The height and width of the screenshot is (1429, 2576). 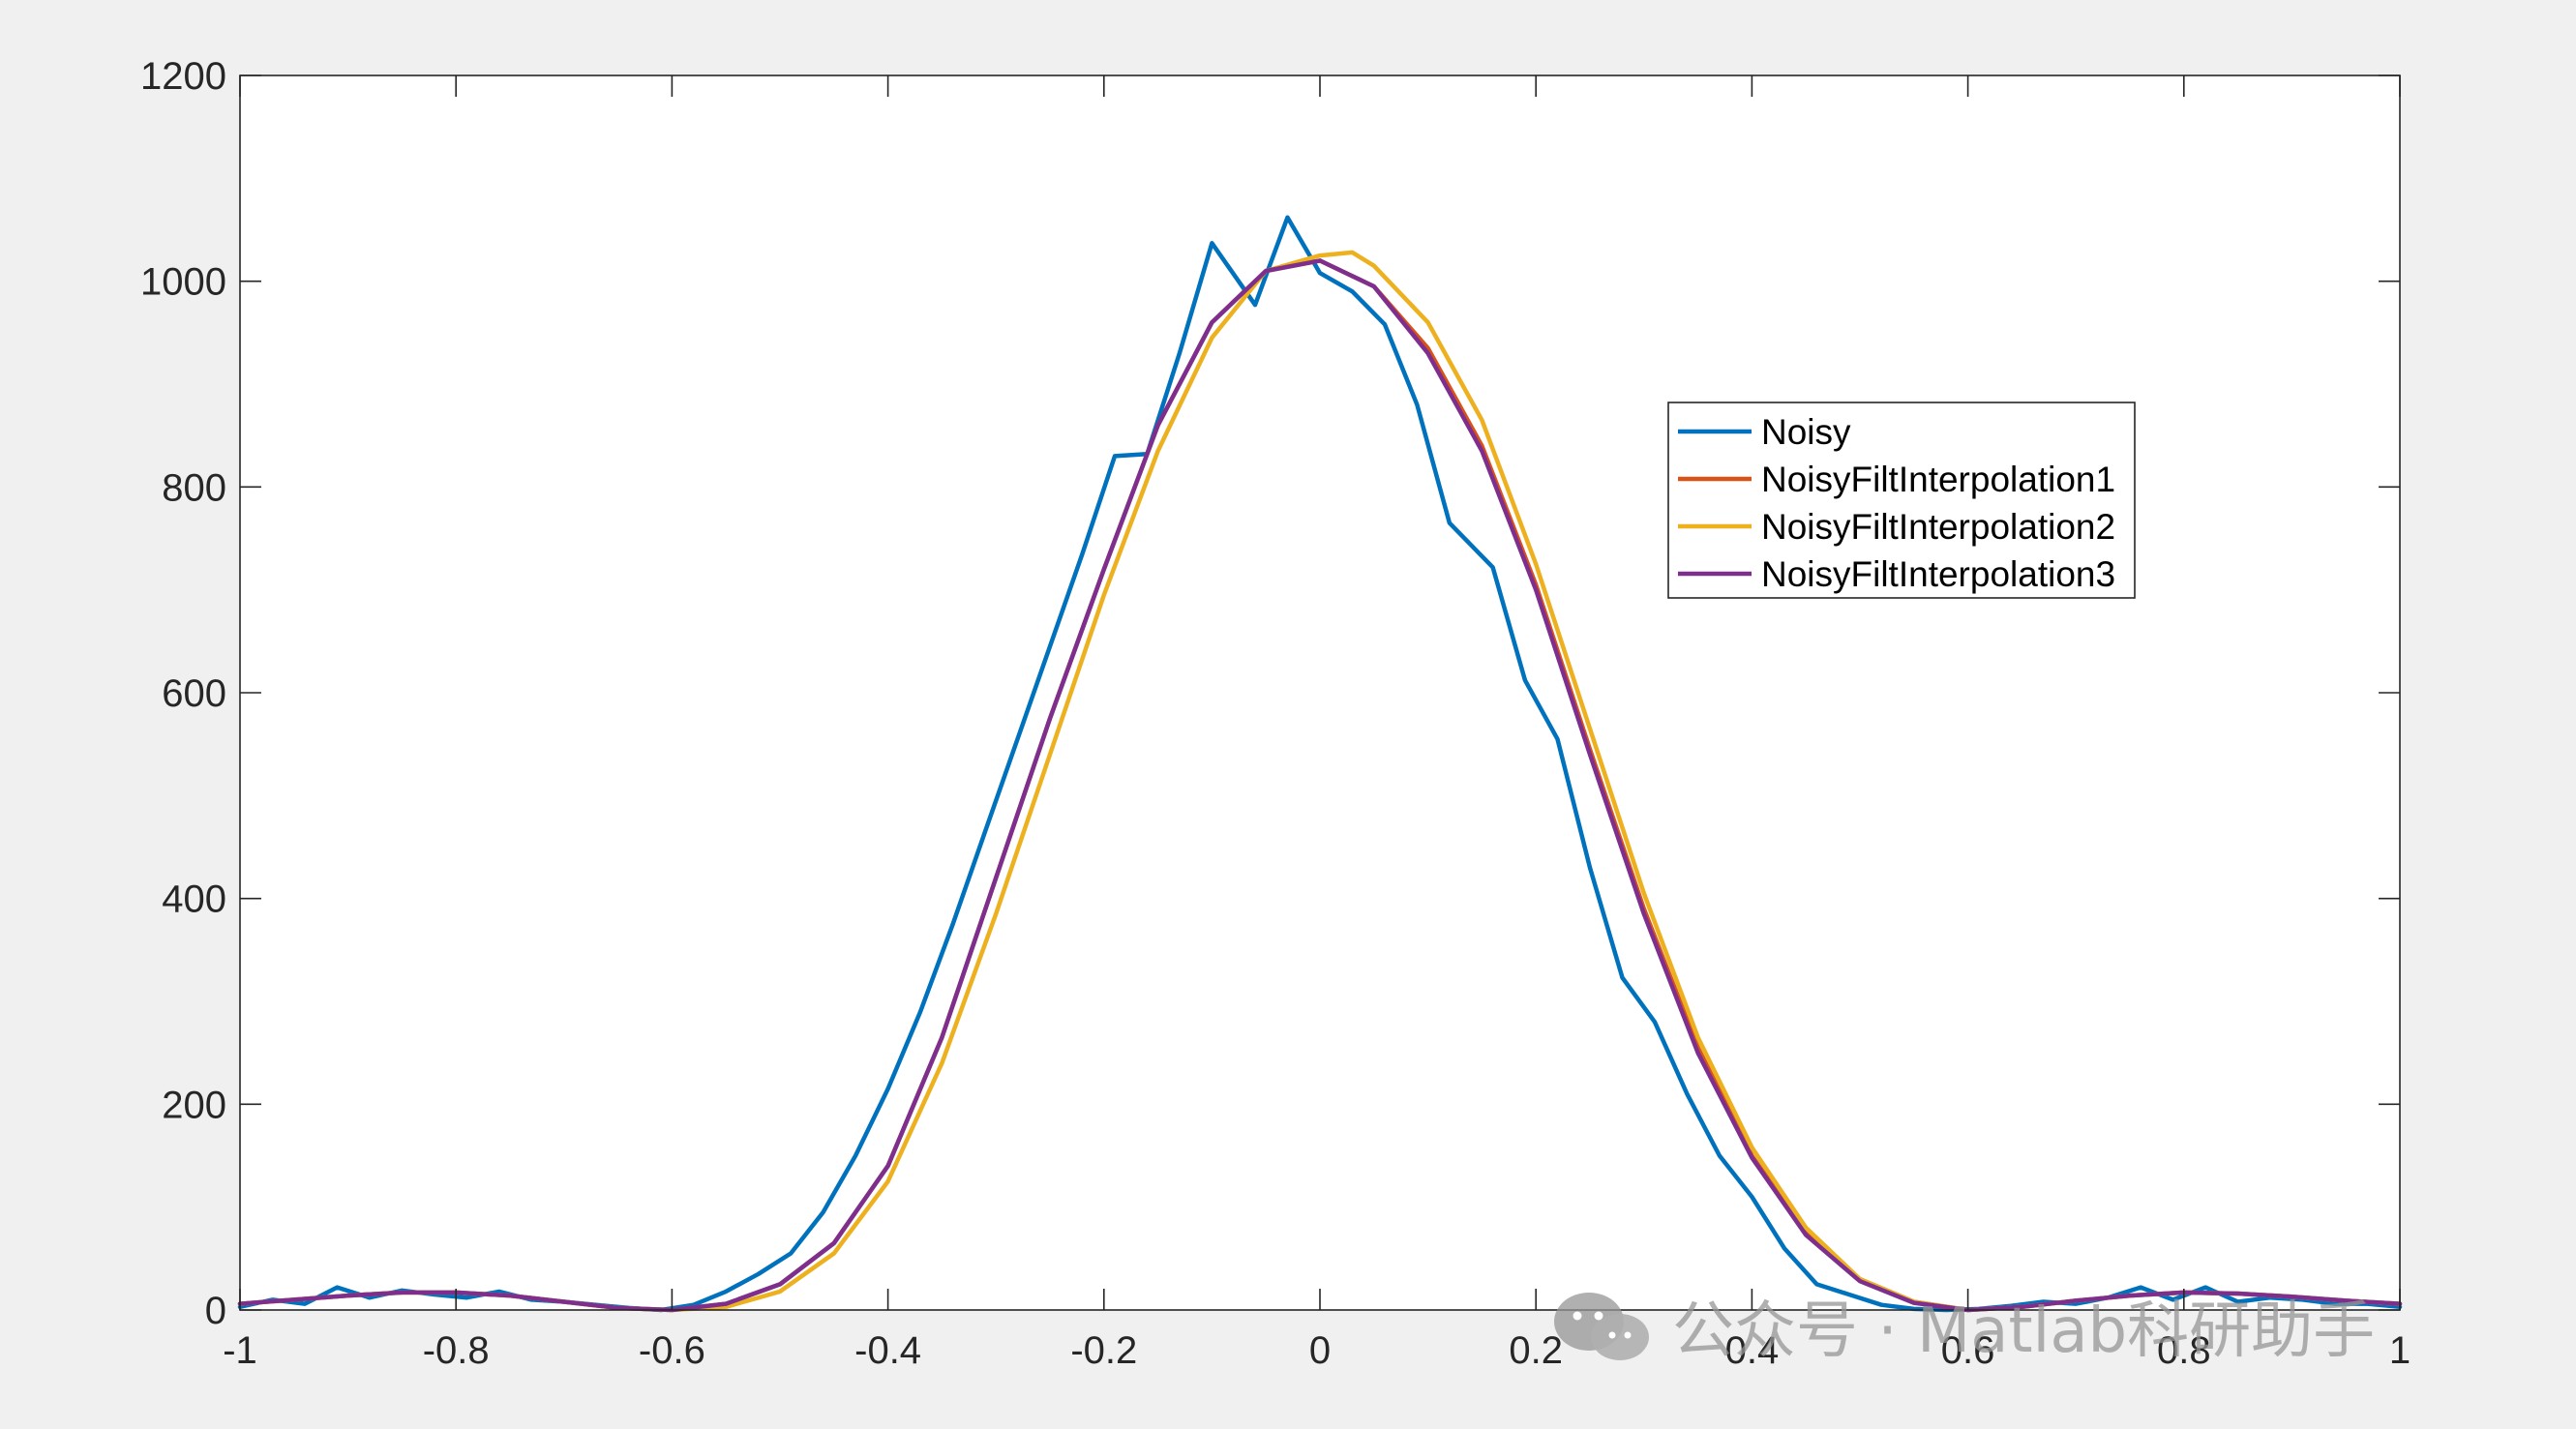 What do you see at coordinates (215, 1311) in the screenshot?
I see `y-tick-label: 0` at bounding box center [215, 1311].